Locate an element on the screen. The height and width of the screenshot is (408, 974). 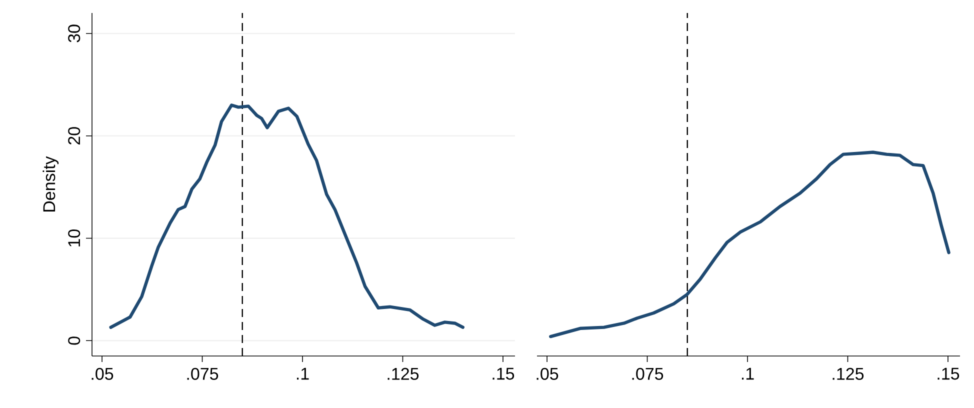
y-axis-title: Density is located at coordinates (50, 184).